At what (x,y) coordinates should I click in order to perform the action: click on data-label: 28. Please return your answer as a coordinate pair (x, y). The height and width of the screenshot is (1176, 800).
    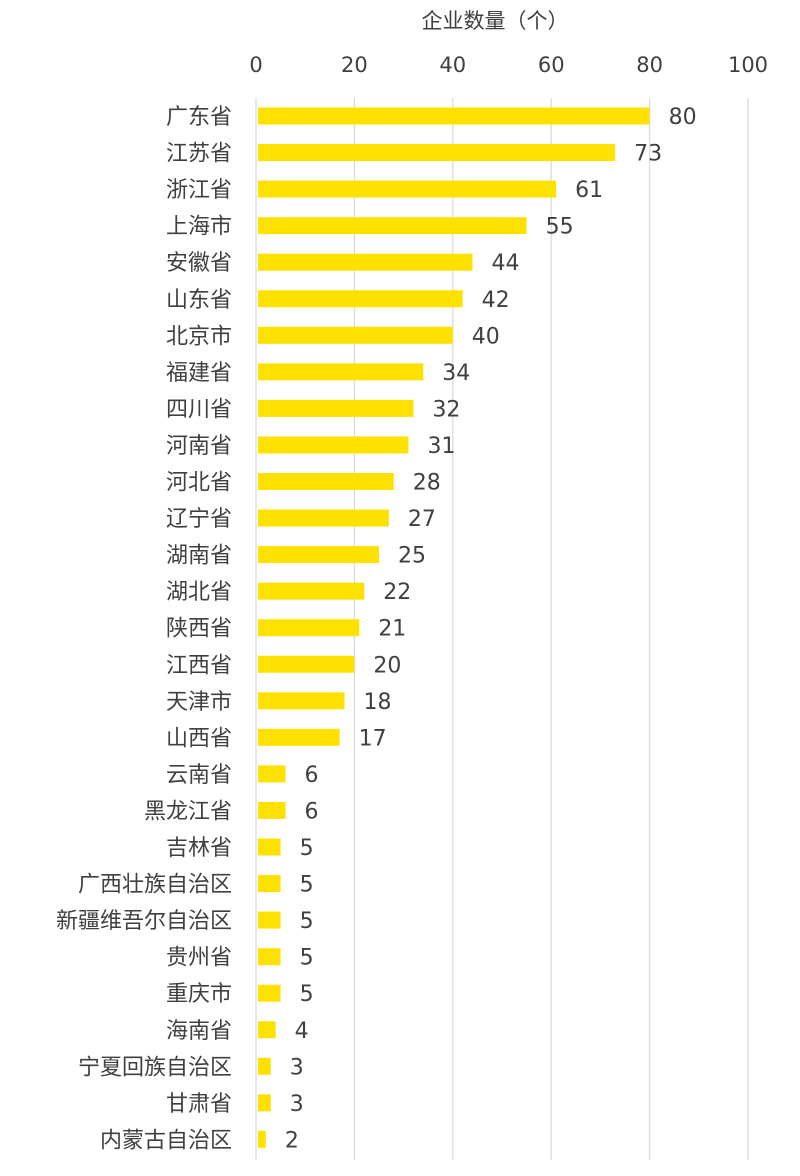
    Looking at the image, I should click on (427, 483).